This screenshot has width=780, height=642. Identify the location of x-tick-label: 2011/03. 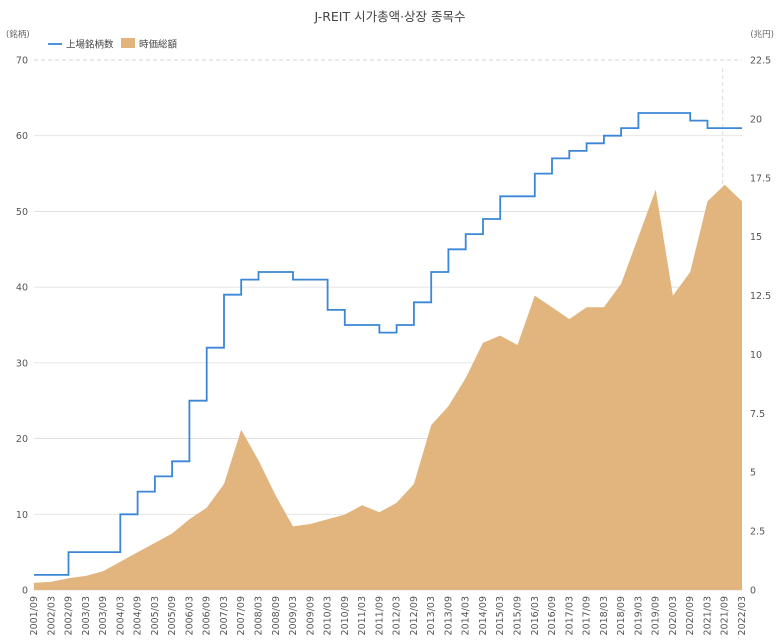
(362, 615).